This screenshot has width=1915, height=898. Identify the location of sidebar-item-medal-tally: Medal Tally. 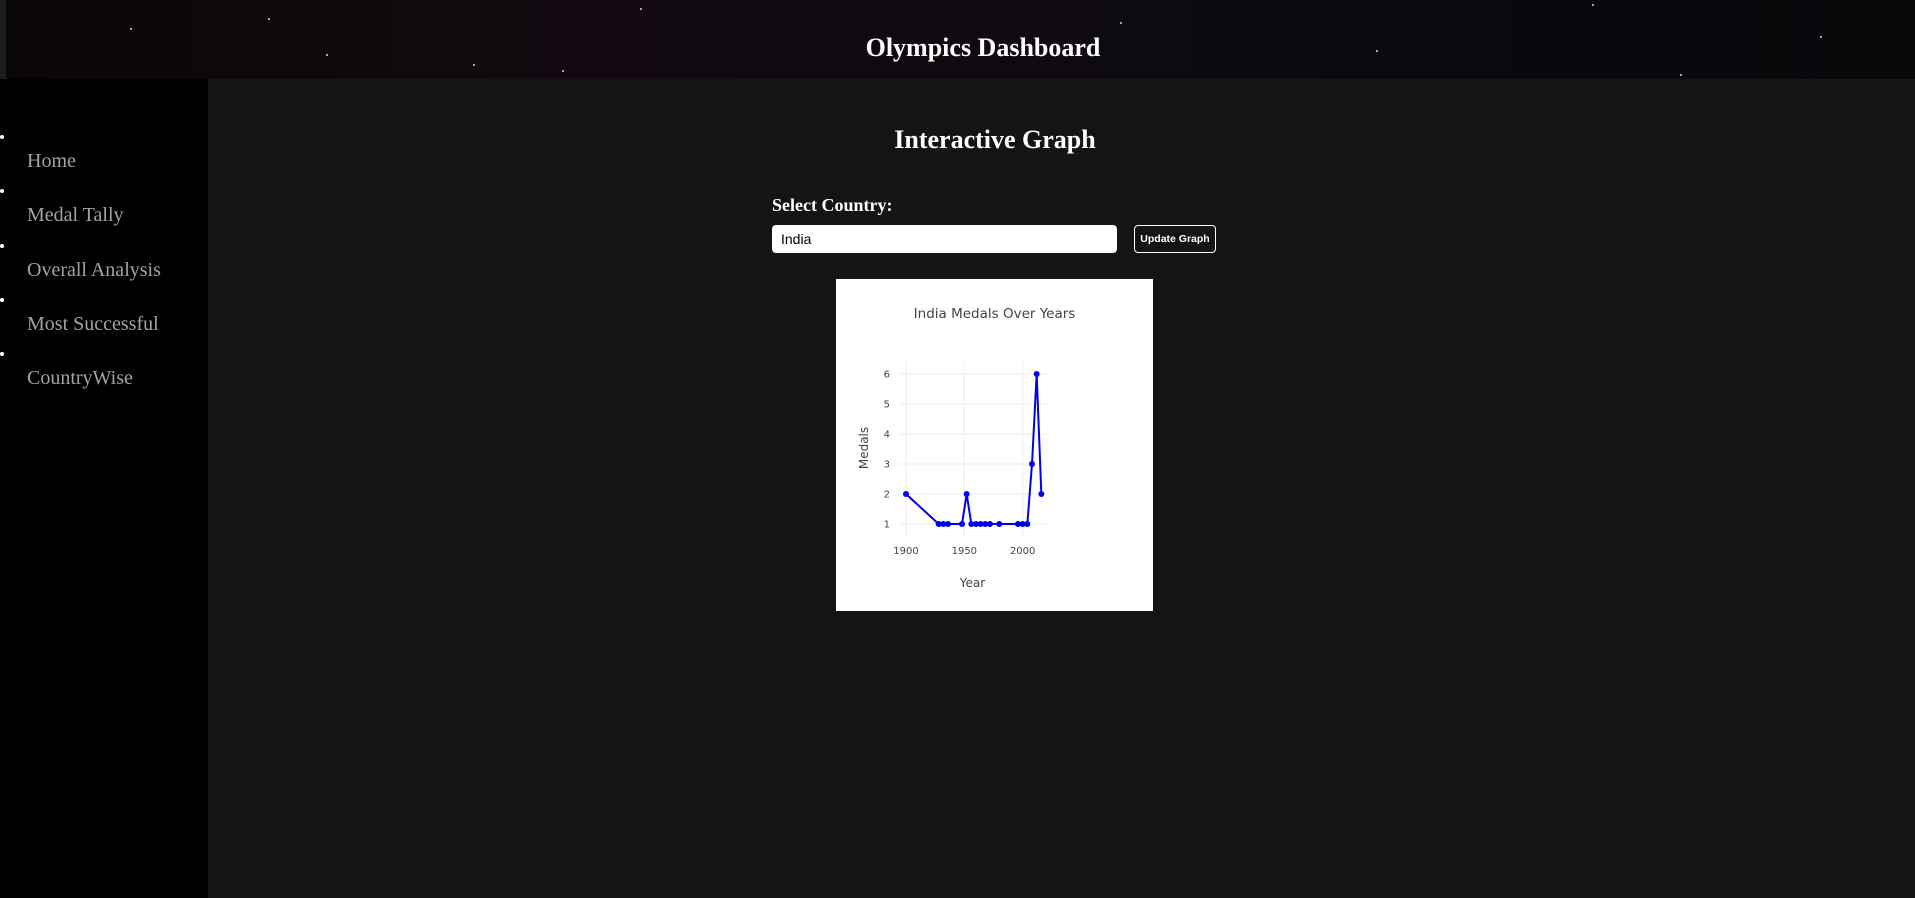
(104, 209).